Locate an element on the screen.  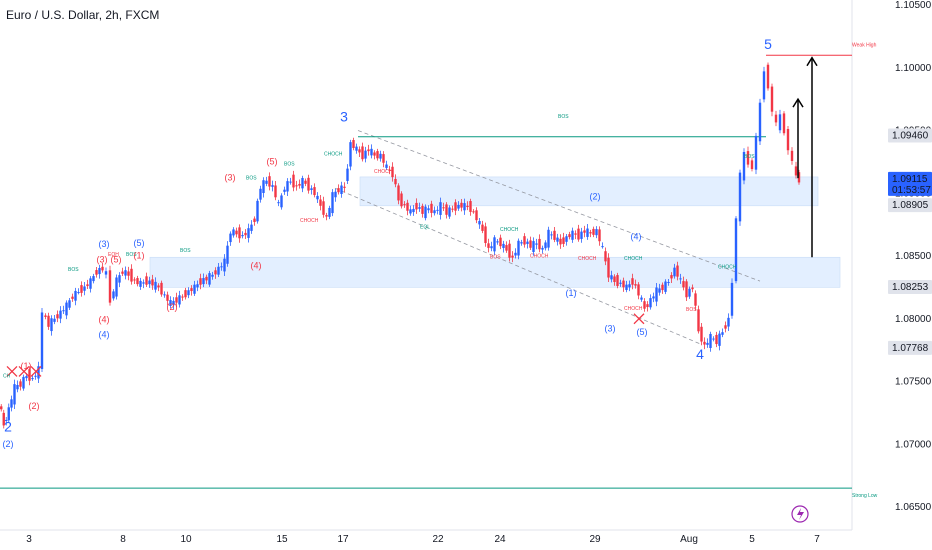
price-badge-value: 1.07768 is located at coordinates (910, 348).